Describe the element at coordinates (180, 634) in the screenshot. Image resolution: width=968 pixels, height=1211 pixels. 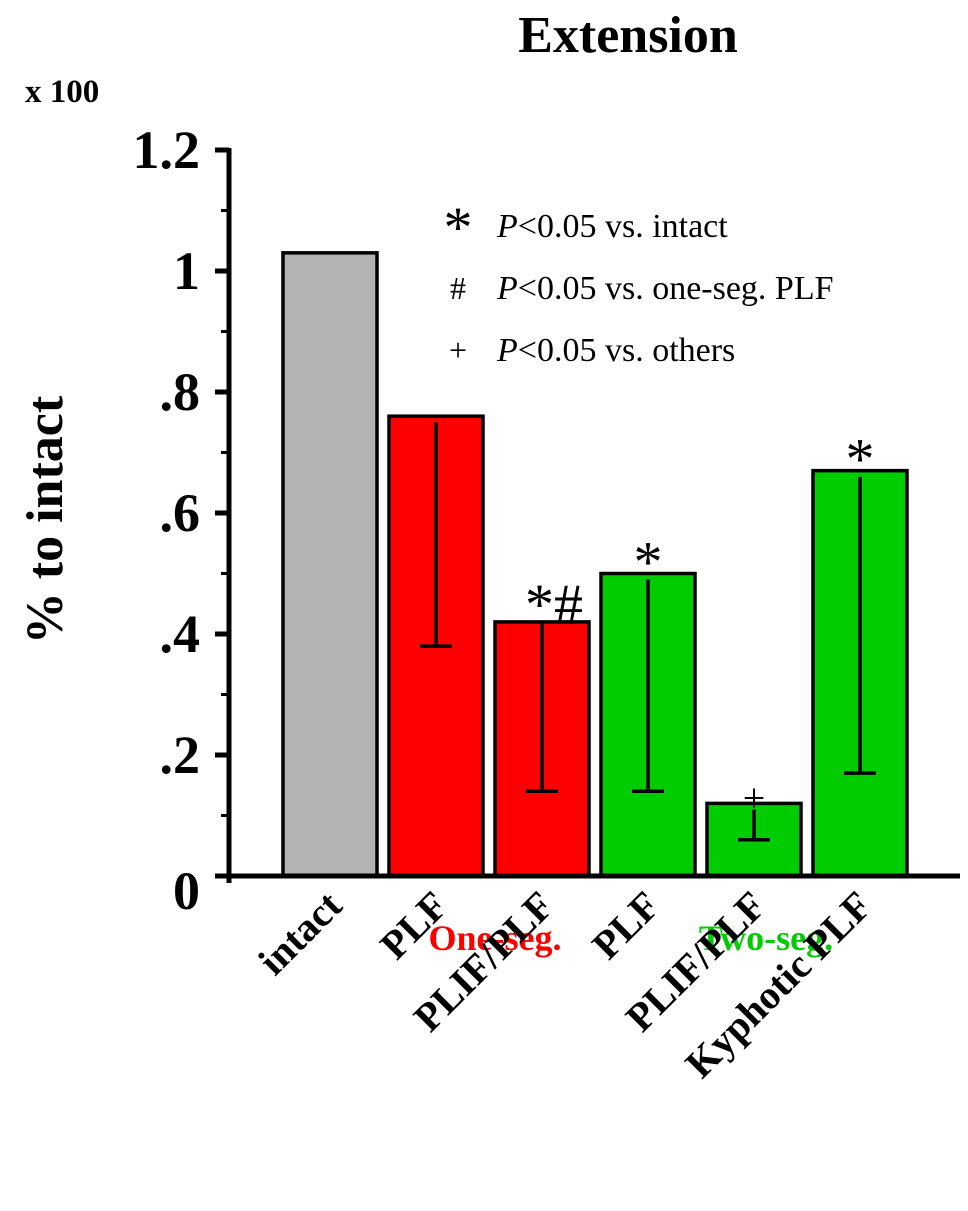
I see `y-tick-label: .4` at that location.